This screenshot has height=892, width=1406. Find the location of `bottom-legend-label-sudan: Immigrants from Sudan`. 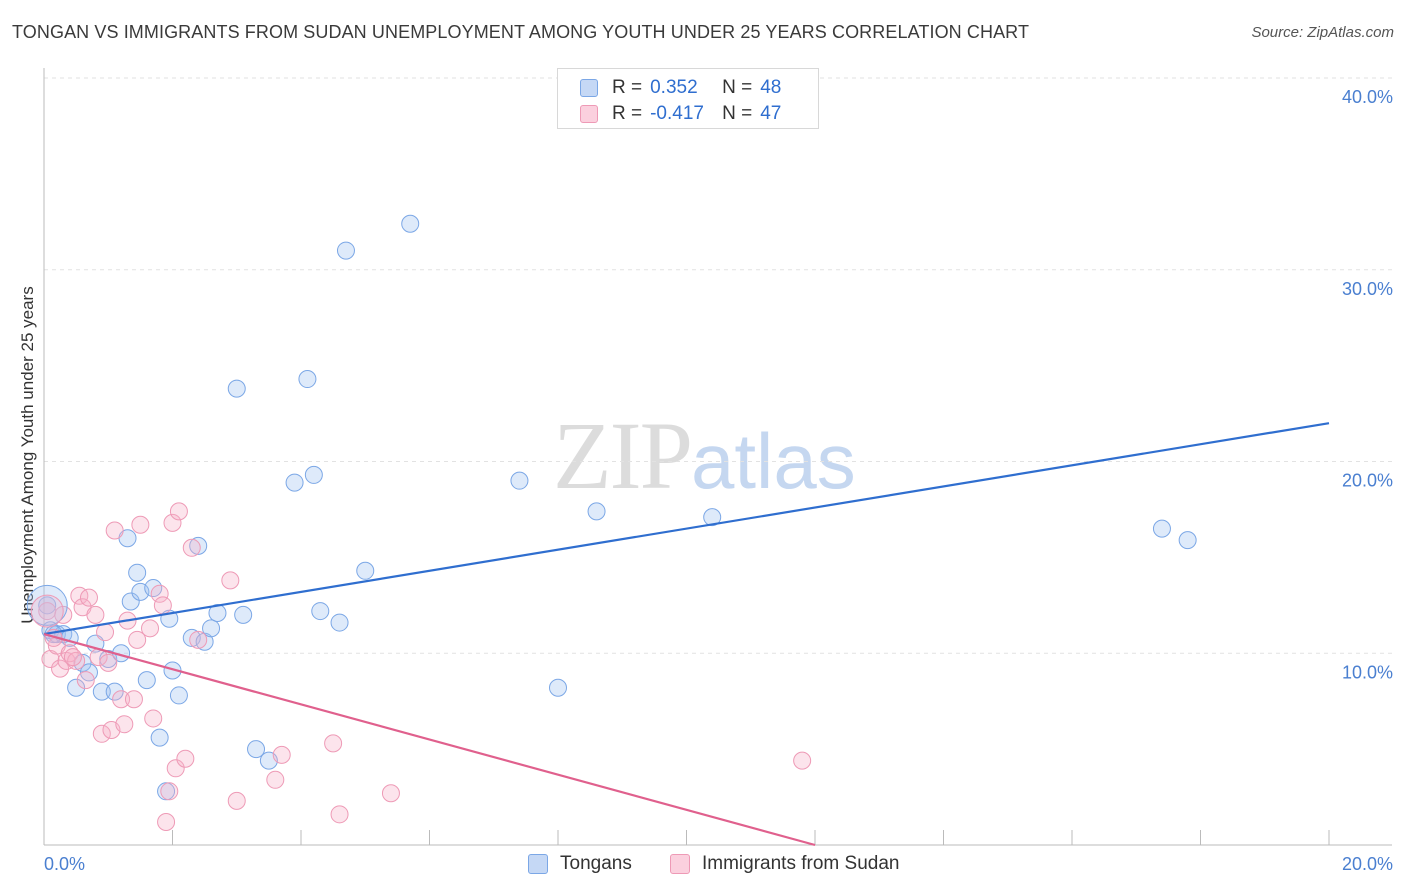

bottom-legend-label-sudan: Immigrants from Sudan is located at coordinates (801, 863).